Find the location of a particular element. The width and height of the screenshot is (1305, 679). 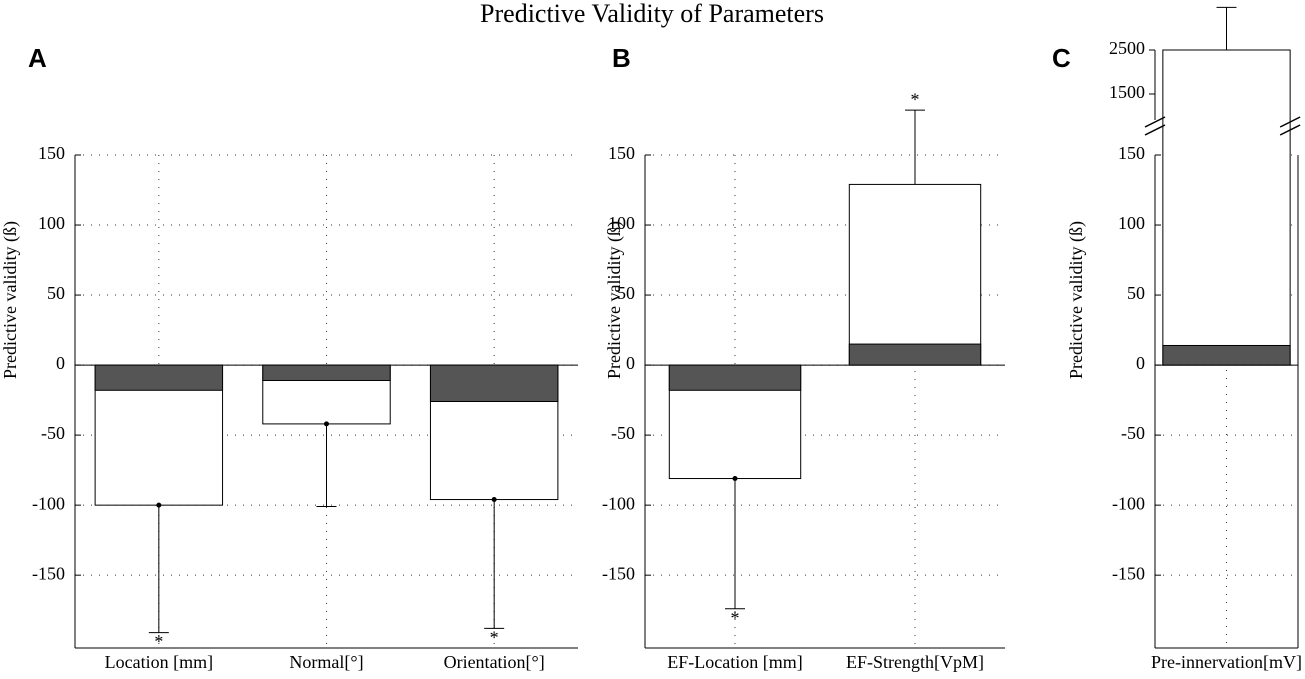

panel-label: B is located at coordinates (621, 58).